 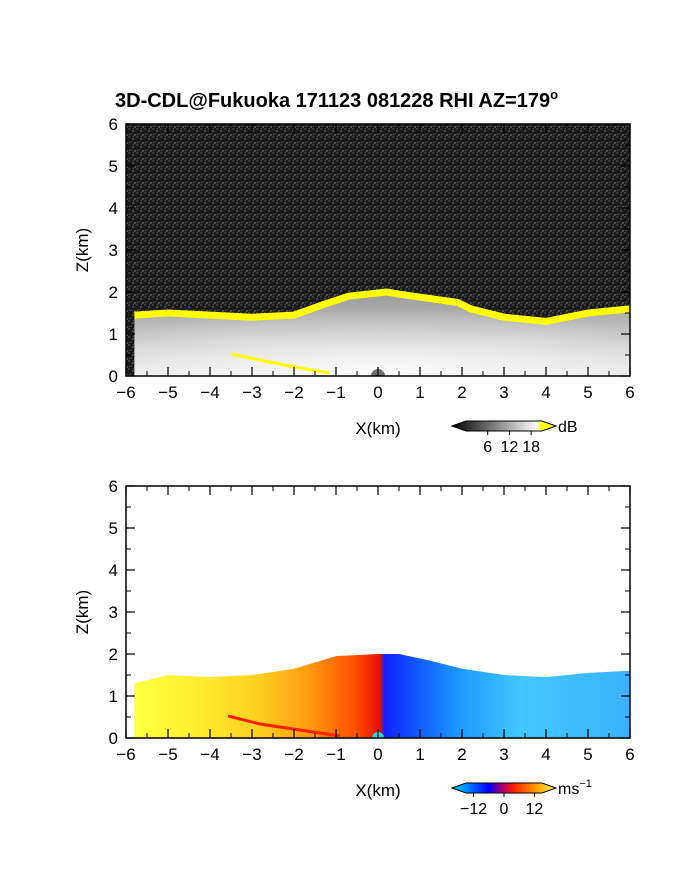 What do you see at coordinates (280, 363) in the screenshot?
I see `top-low-beam-band` at bounding box center [280, 363].